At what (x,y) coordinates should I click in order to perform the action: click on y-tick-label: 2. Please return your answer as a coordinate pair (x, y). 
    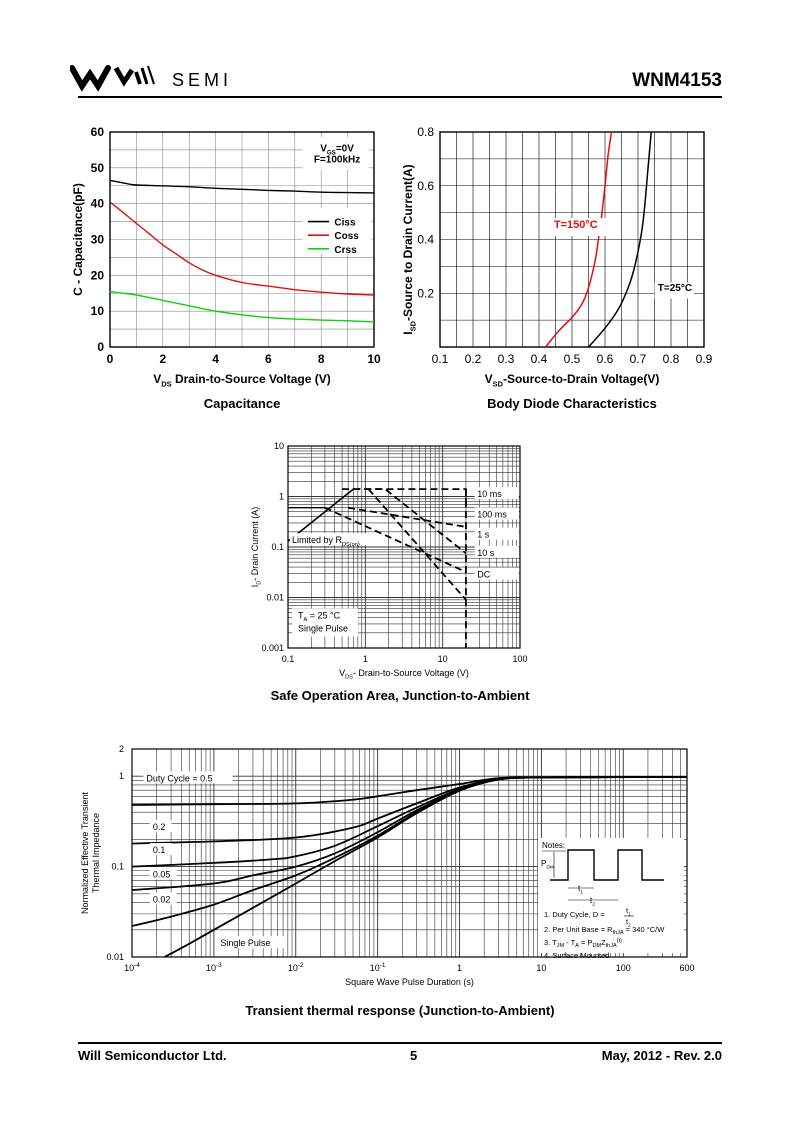
    Looking at the image, I should click on (121, 749).